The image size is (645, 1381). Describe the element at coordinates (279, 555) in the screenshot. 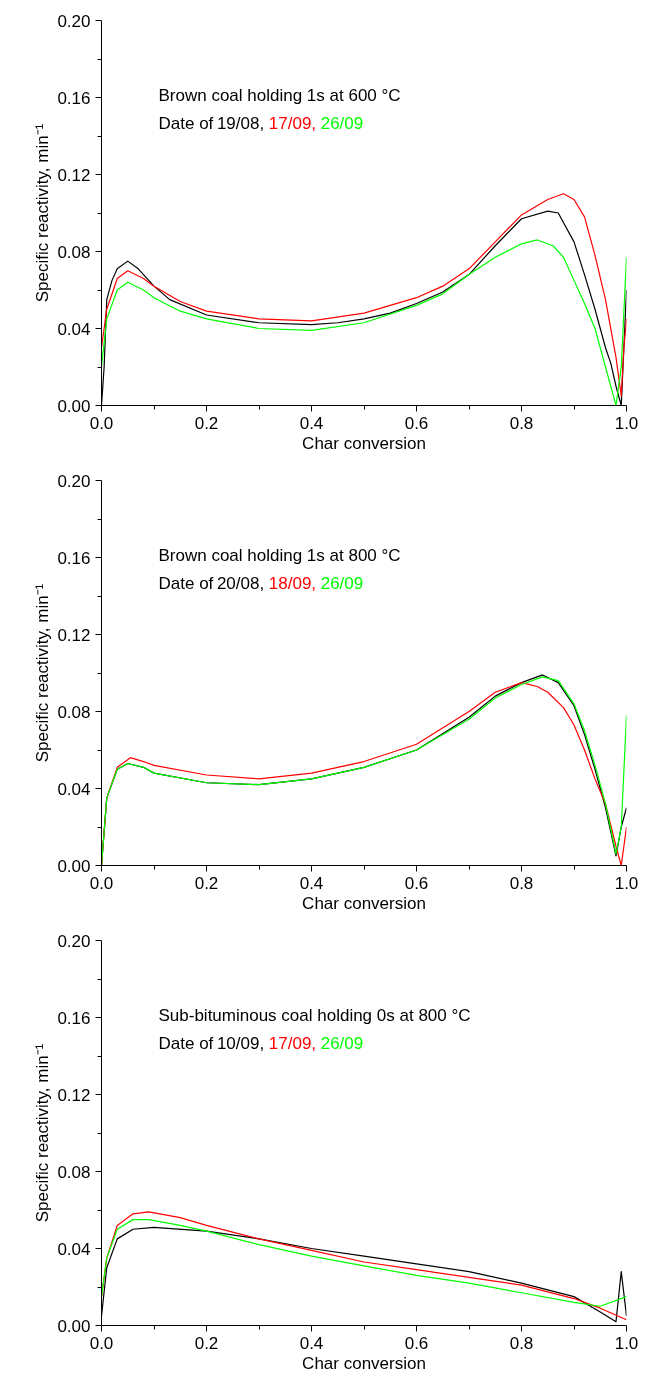

I see `annotation: Brown coal holding 1s at 800 °C` at that location.